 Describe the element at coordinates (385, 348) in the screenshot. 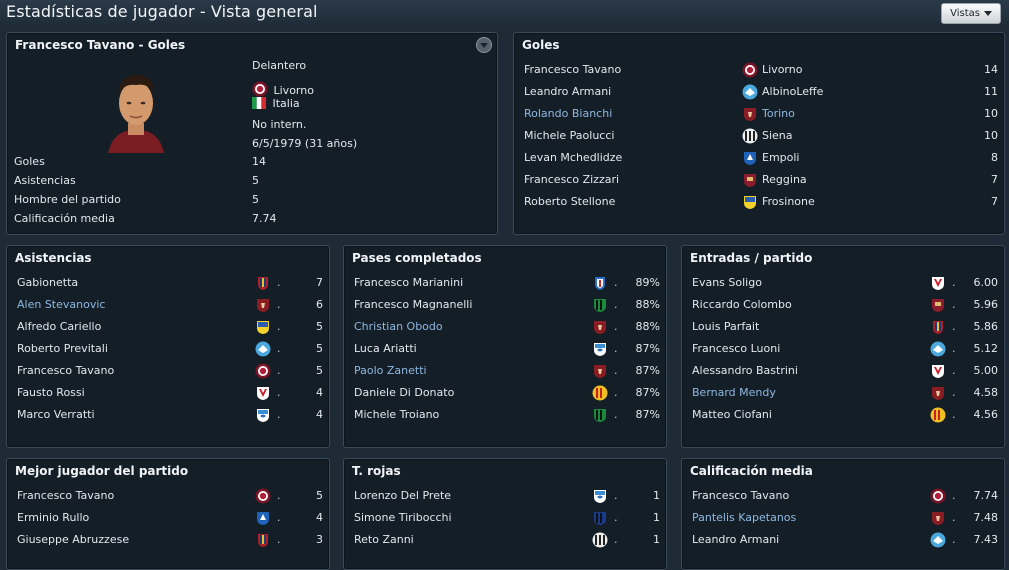

I see `player-name: Luca Ariatti` at that location.